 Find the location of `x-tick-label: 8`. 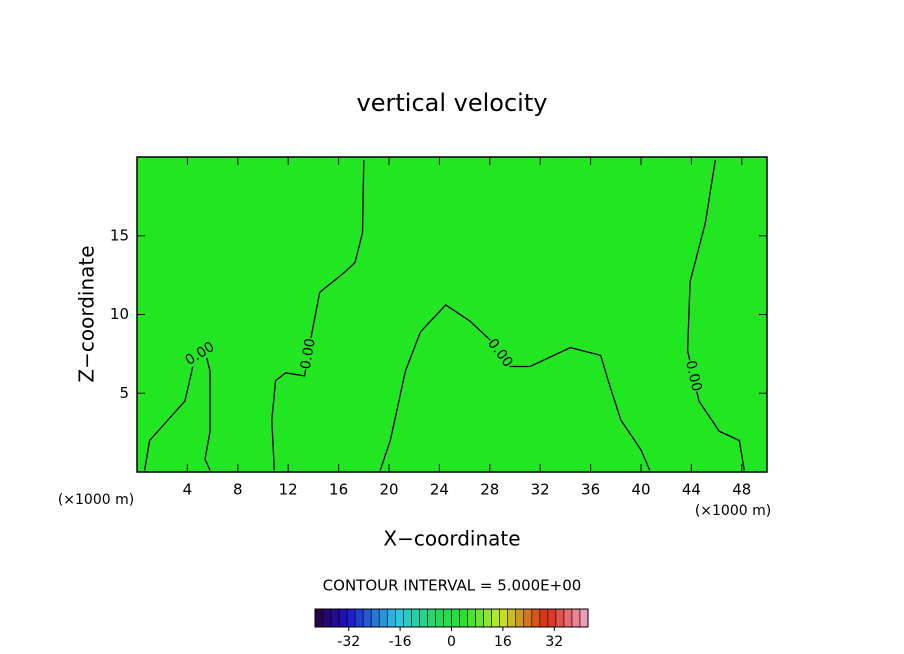

x-tick-label: 8 is located at coordinates (238, 490).